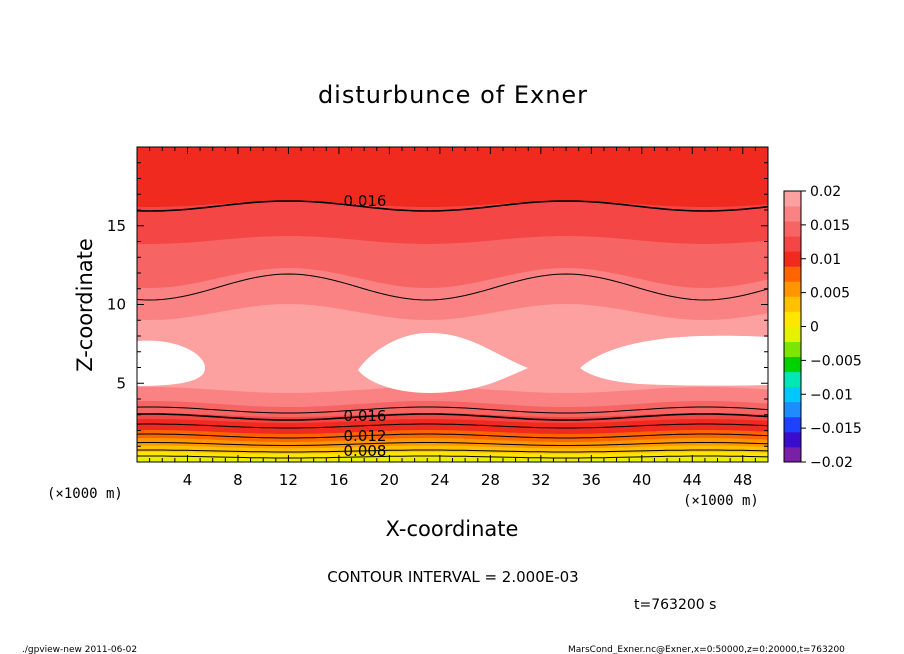 This screenshot has width=904, height=654. I want to click on contour-line-low-d, so click(452, 457).